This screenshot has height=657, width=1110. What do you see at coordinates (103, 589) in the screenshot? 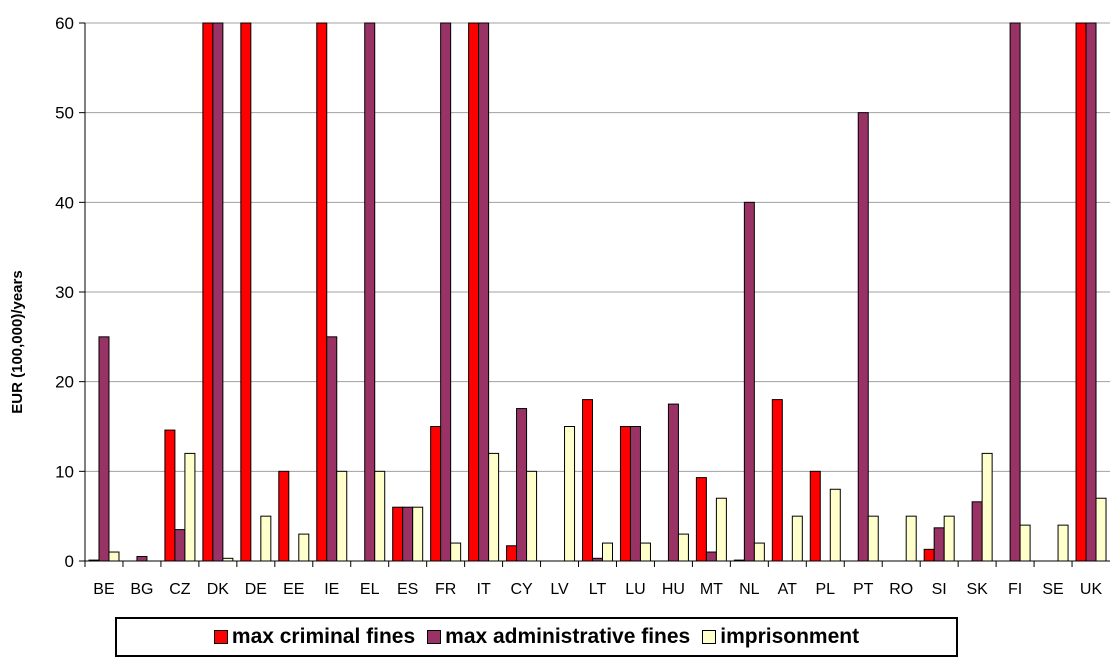
I see `x-tick-label: BE` at bounding box center [103, 589].